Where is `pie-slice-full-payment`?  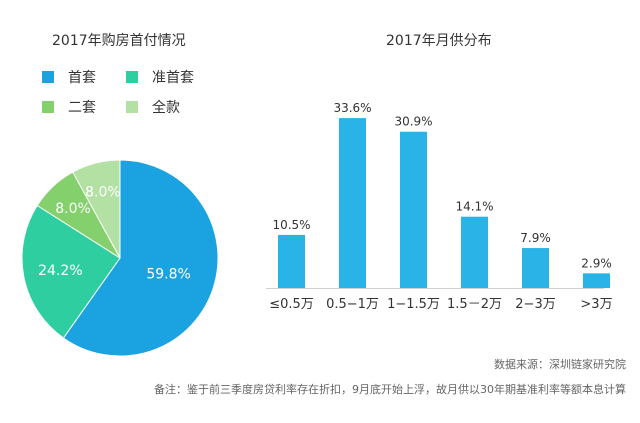 pie-slice-full-payment is located at coordinates (96, 209).